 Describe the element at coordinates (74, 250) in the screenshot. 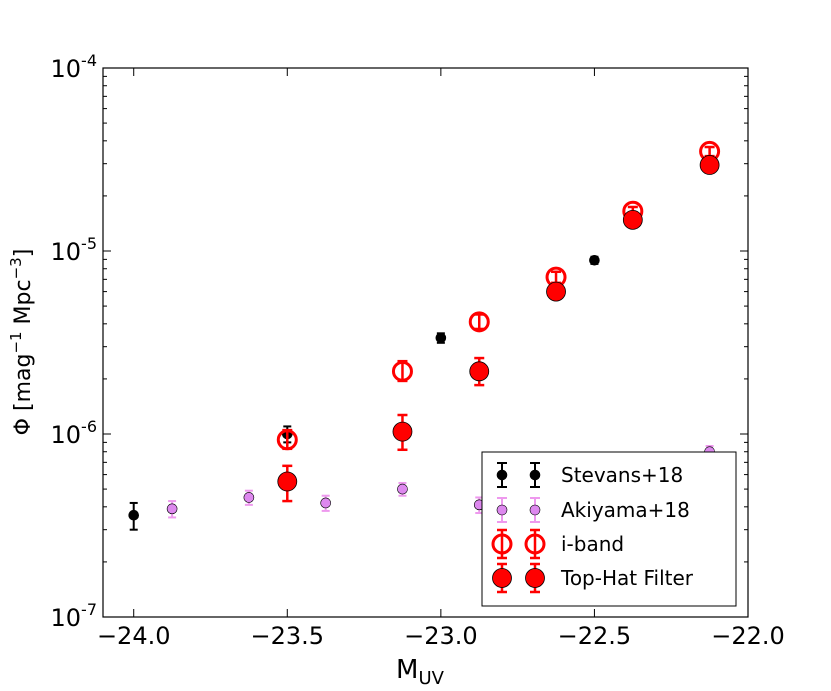

I see `y-tick-label: 10⁻⁵` at that location.